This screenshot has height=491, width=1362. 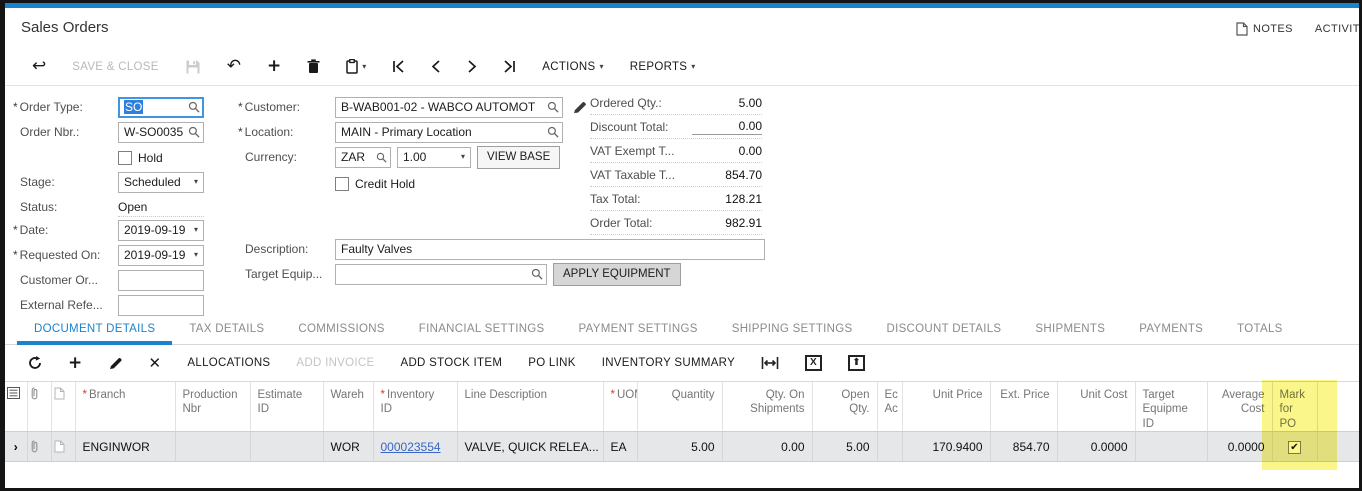 What do you see at coordinates (1294, 448) in the screenshot?
I see `mark-for-po-checkbox` at bounding box center [1294, 448].